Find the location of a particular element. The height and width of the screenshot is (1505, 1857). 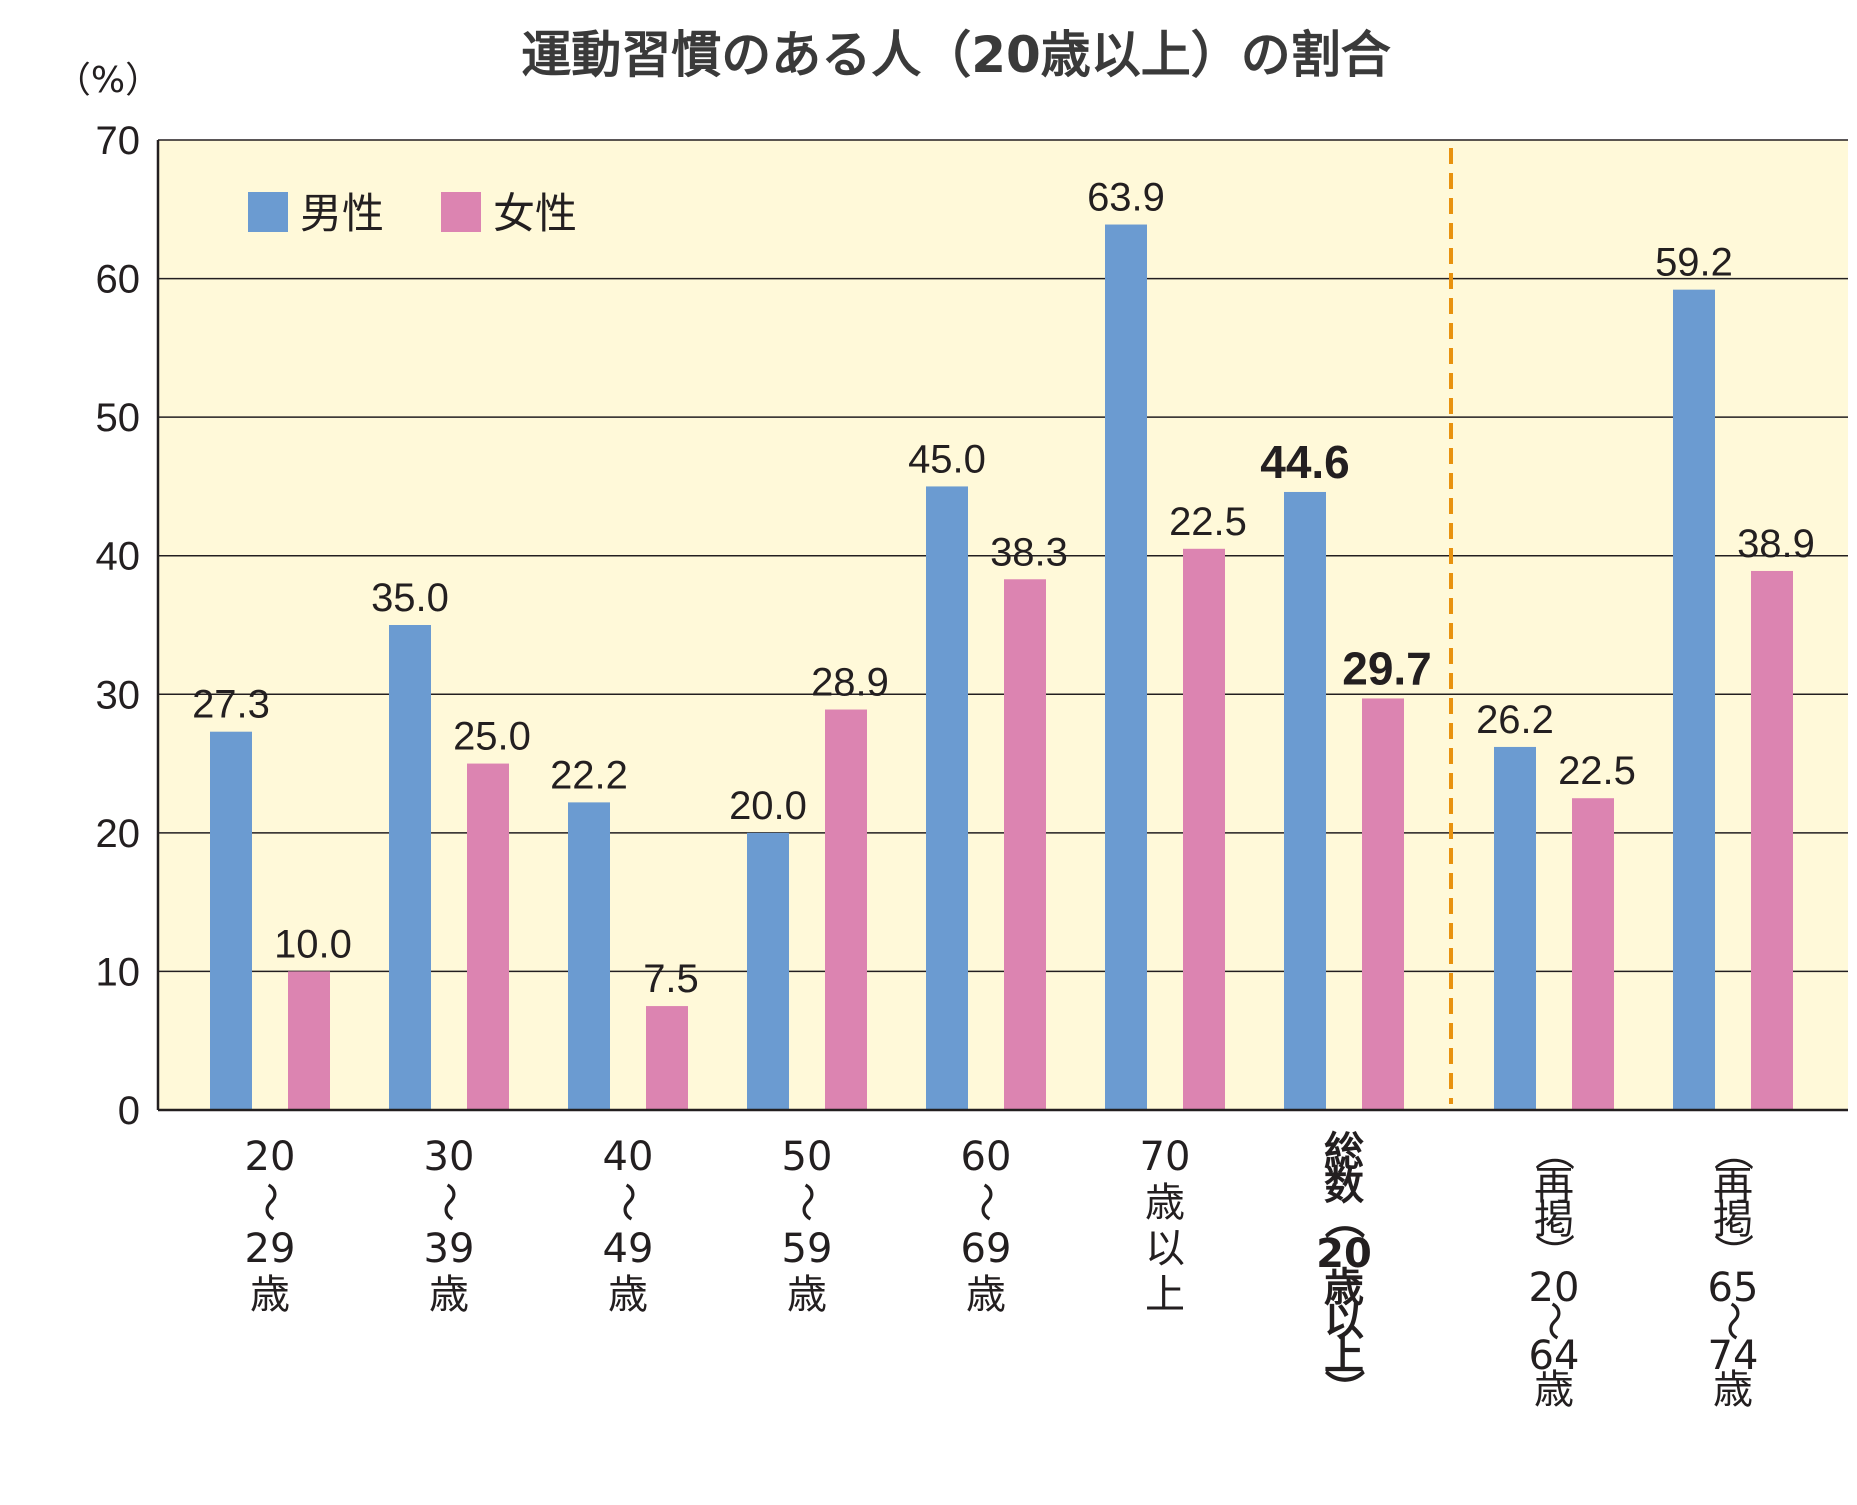

category-label: 20〜29歳 is located at coordinates (270, 1226).